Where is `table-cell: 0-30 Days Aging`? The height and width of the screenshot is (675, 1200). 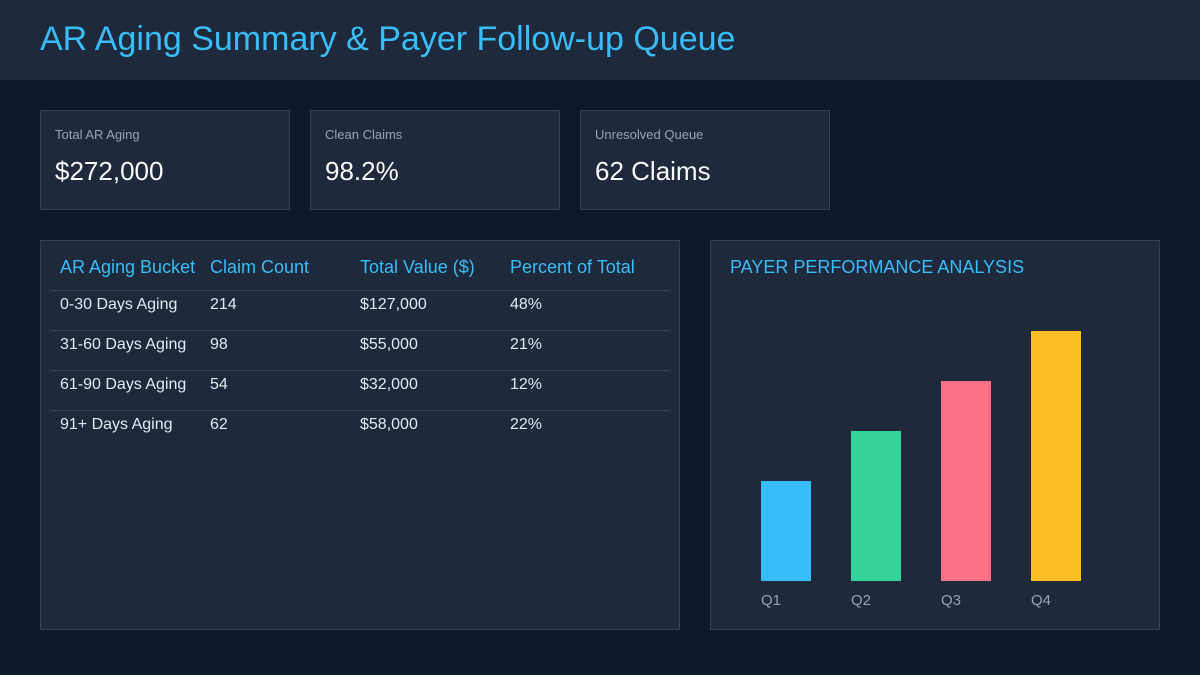 table-cell: 0-30 Days Aging is located at coordinates (119, 304).